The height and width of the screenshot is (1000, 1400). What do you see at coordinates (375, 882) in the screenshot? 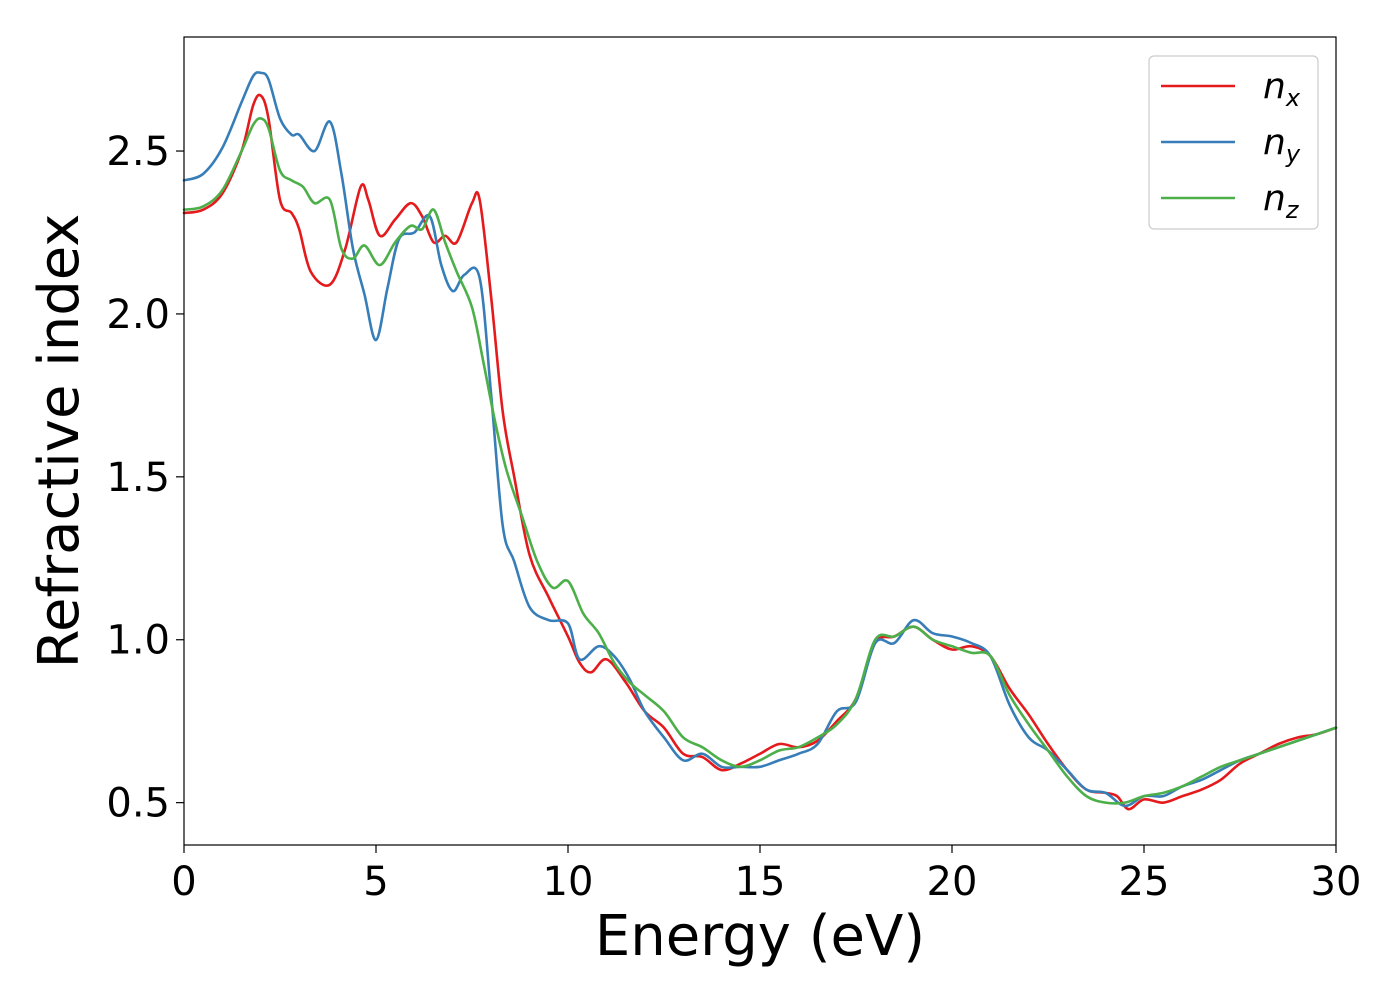
I see `x-tick-label: 5` at bounding box center [375, 882].